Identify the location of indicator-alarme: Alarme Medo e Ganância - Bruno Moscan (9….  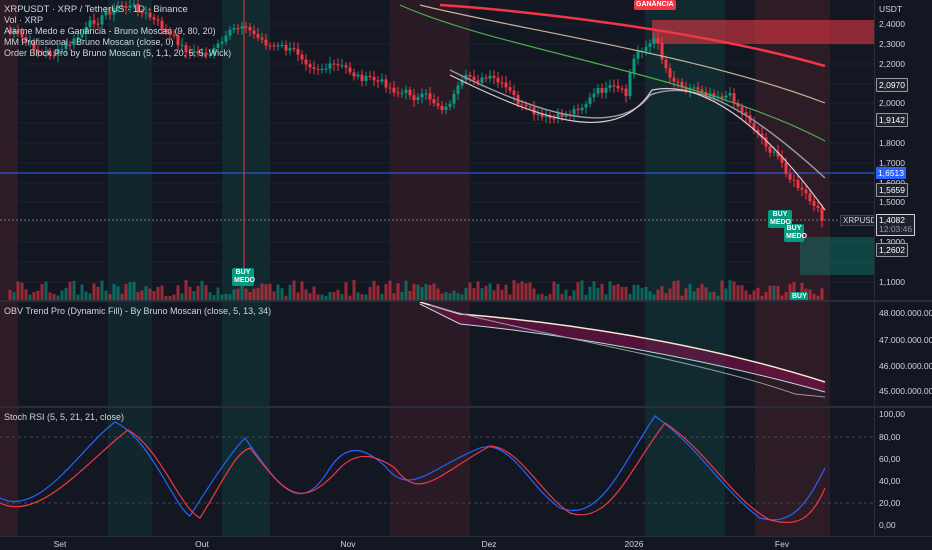
(110, 31).